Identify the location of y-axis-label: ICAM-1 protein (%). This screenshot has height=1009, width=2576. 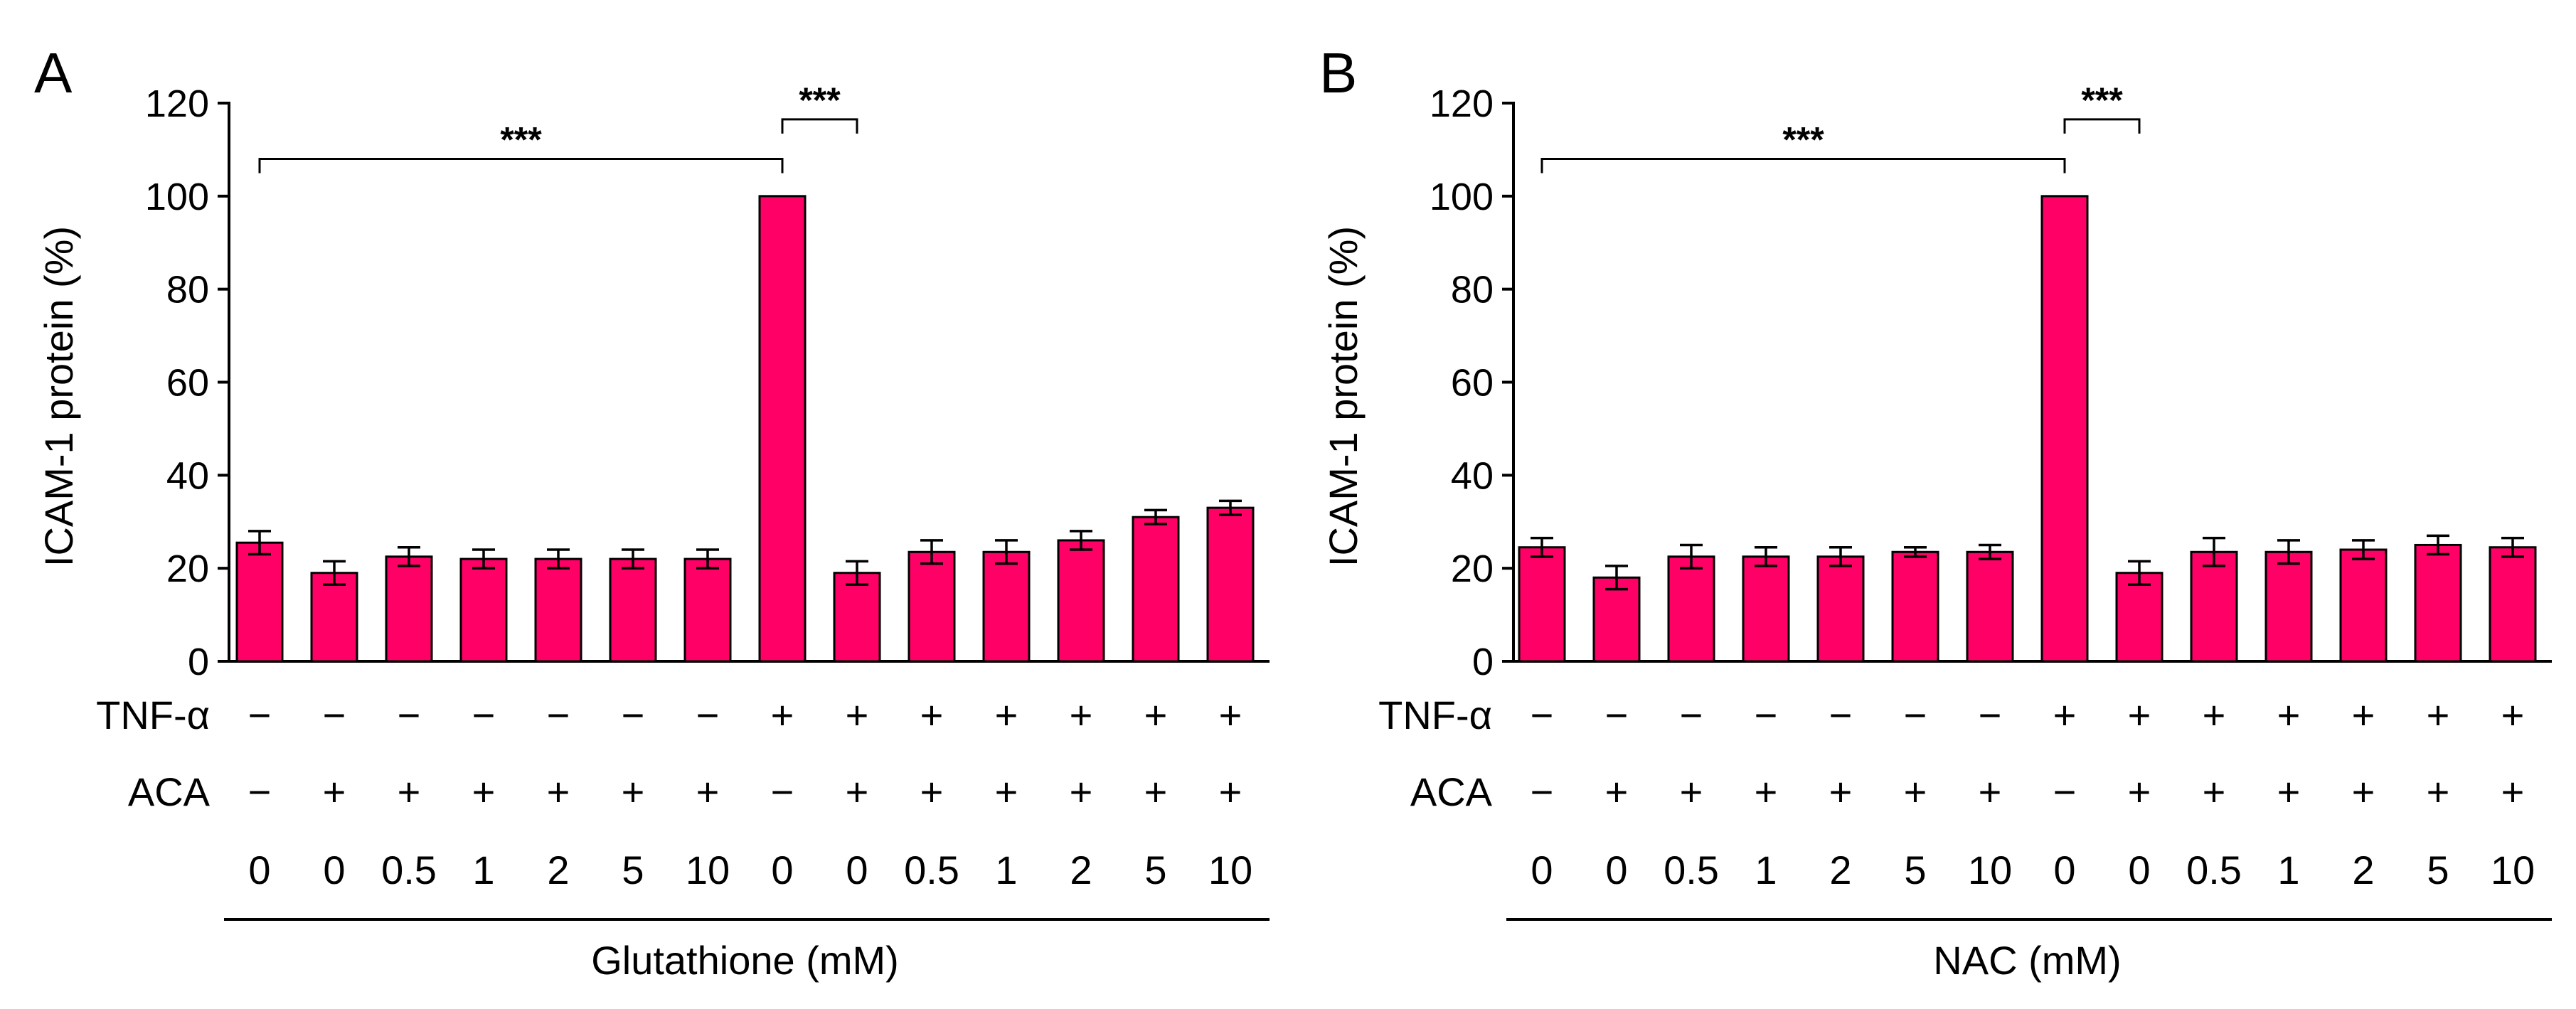
(1343, 396).